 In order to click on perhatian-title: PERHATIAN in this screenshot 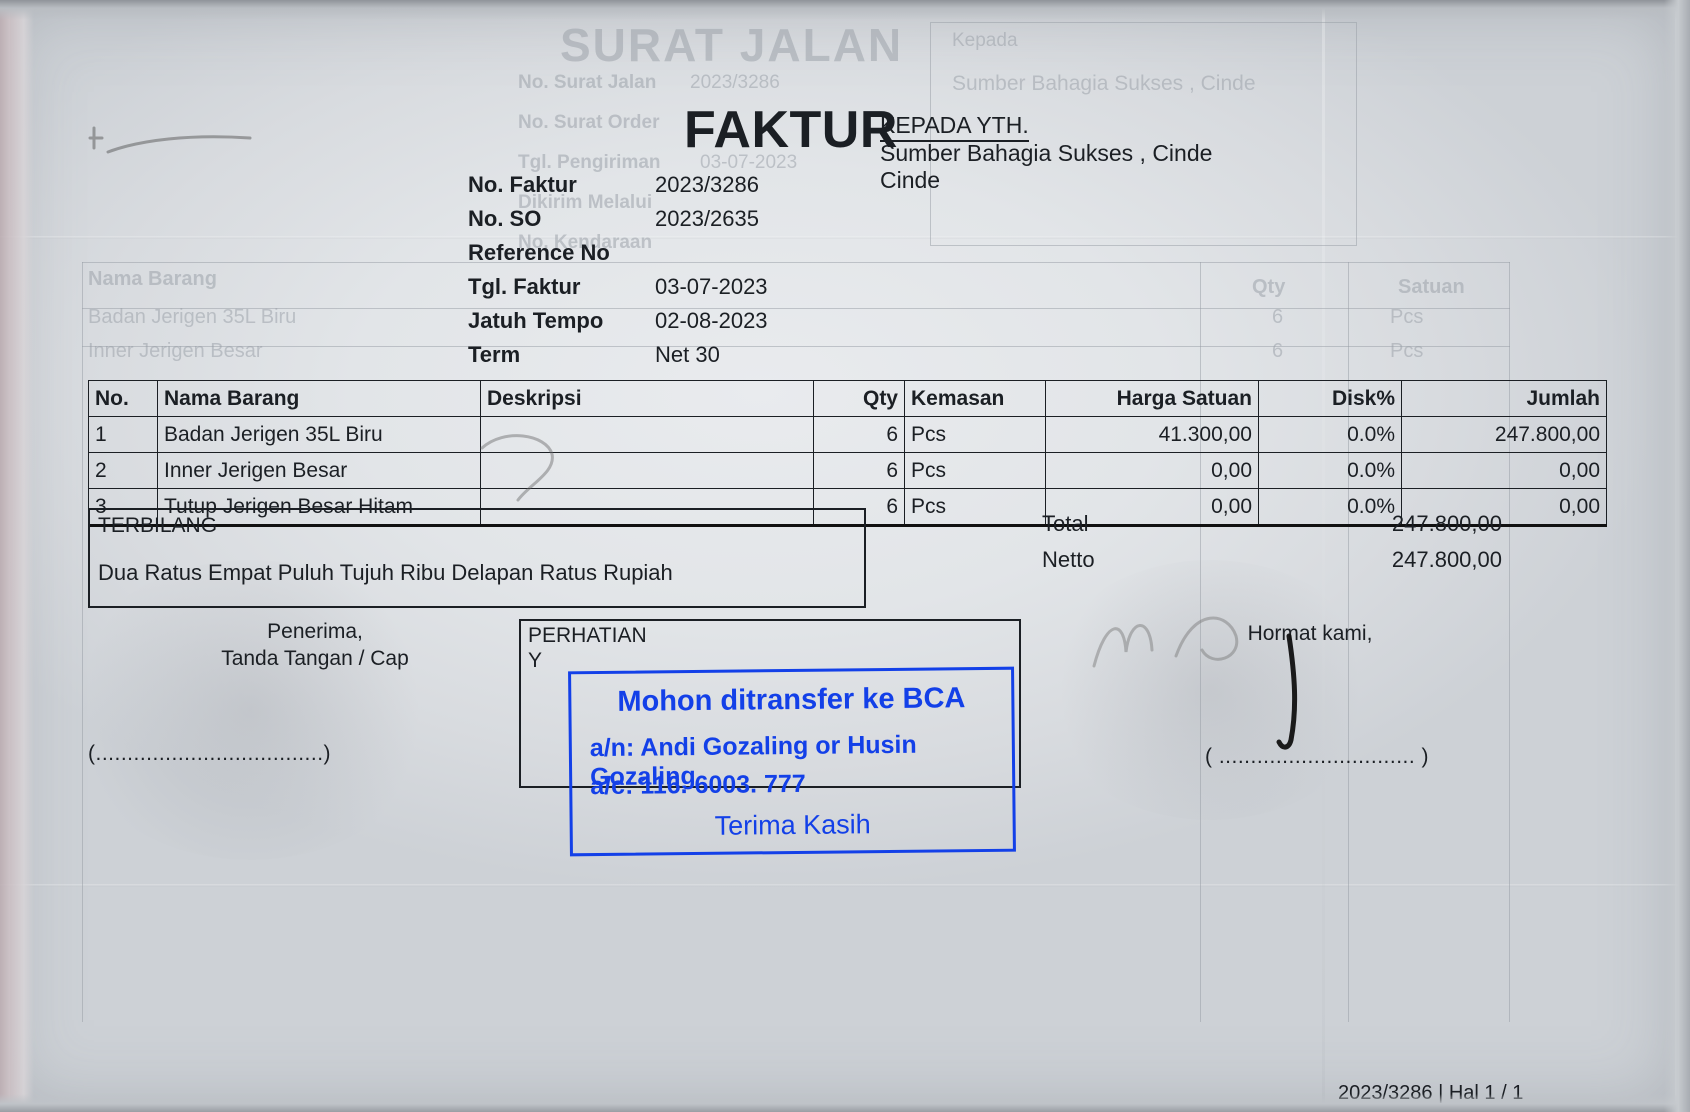, I will do `click(587, 635)`.